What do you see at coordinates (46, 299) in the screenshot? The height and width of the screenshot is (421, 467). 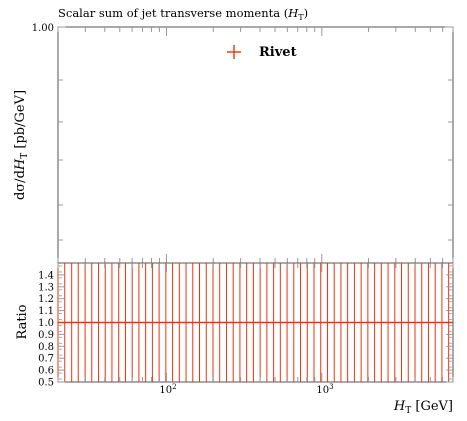 I see `ratio-y-tick-label: 1.2` at bounding box center [46, 299].